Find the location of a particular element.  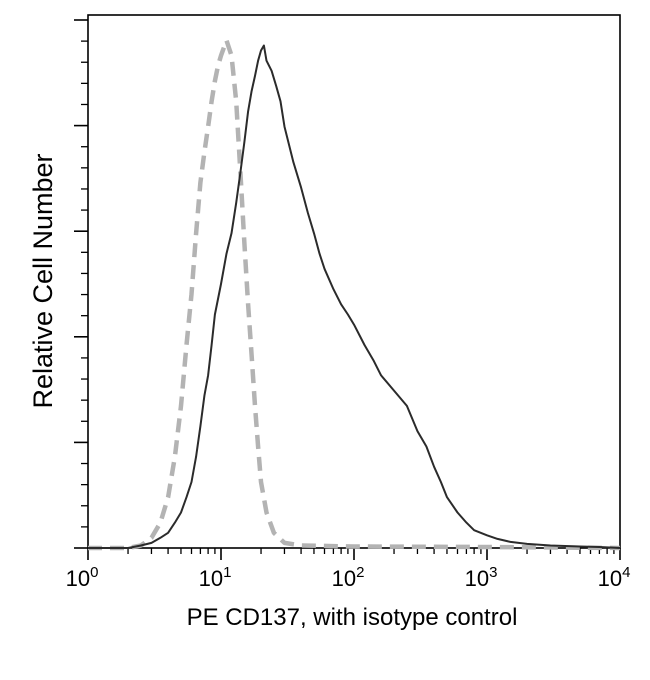

x-tick-label: 10² is located at coordinates (348, 577).